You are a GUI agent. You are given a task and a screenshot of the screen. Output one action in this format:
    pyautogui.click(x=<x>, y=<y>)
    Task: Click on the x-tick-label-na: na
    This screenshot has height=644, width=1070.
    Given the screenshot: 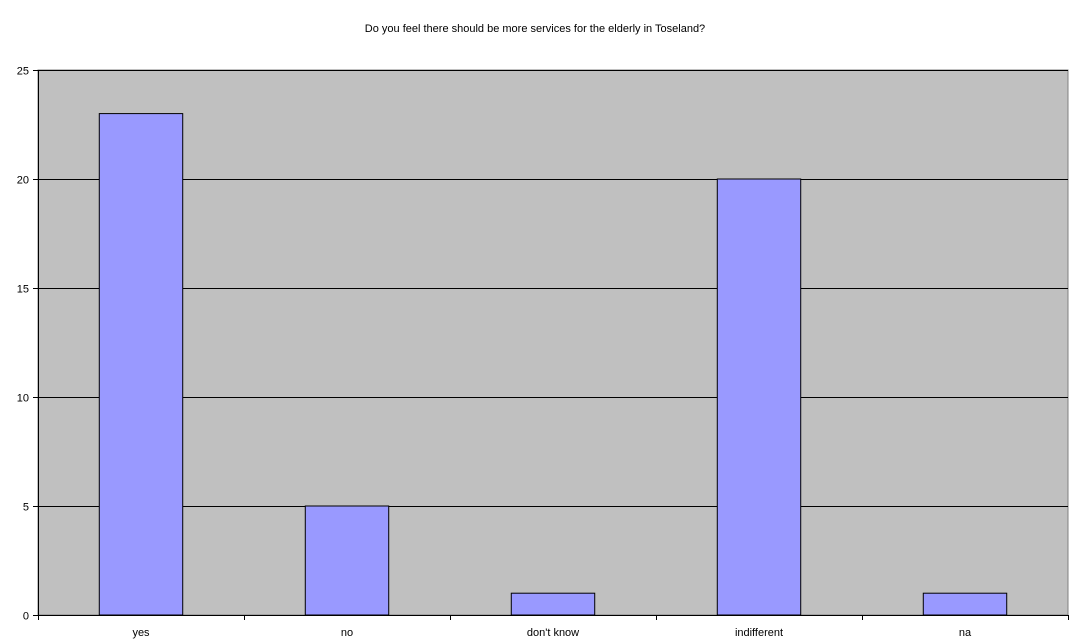 What is the action you would take?
    pyautogui.click(x=965, y=633)
    